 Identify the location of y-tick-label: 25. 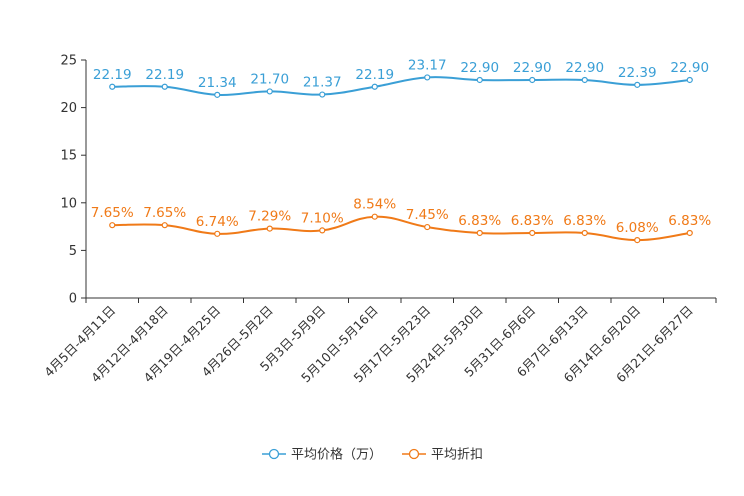
(68, 61).